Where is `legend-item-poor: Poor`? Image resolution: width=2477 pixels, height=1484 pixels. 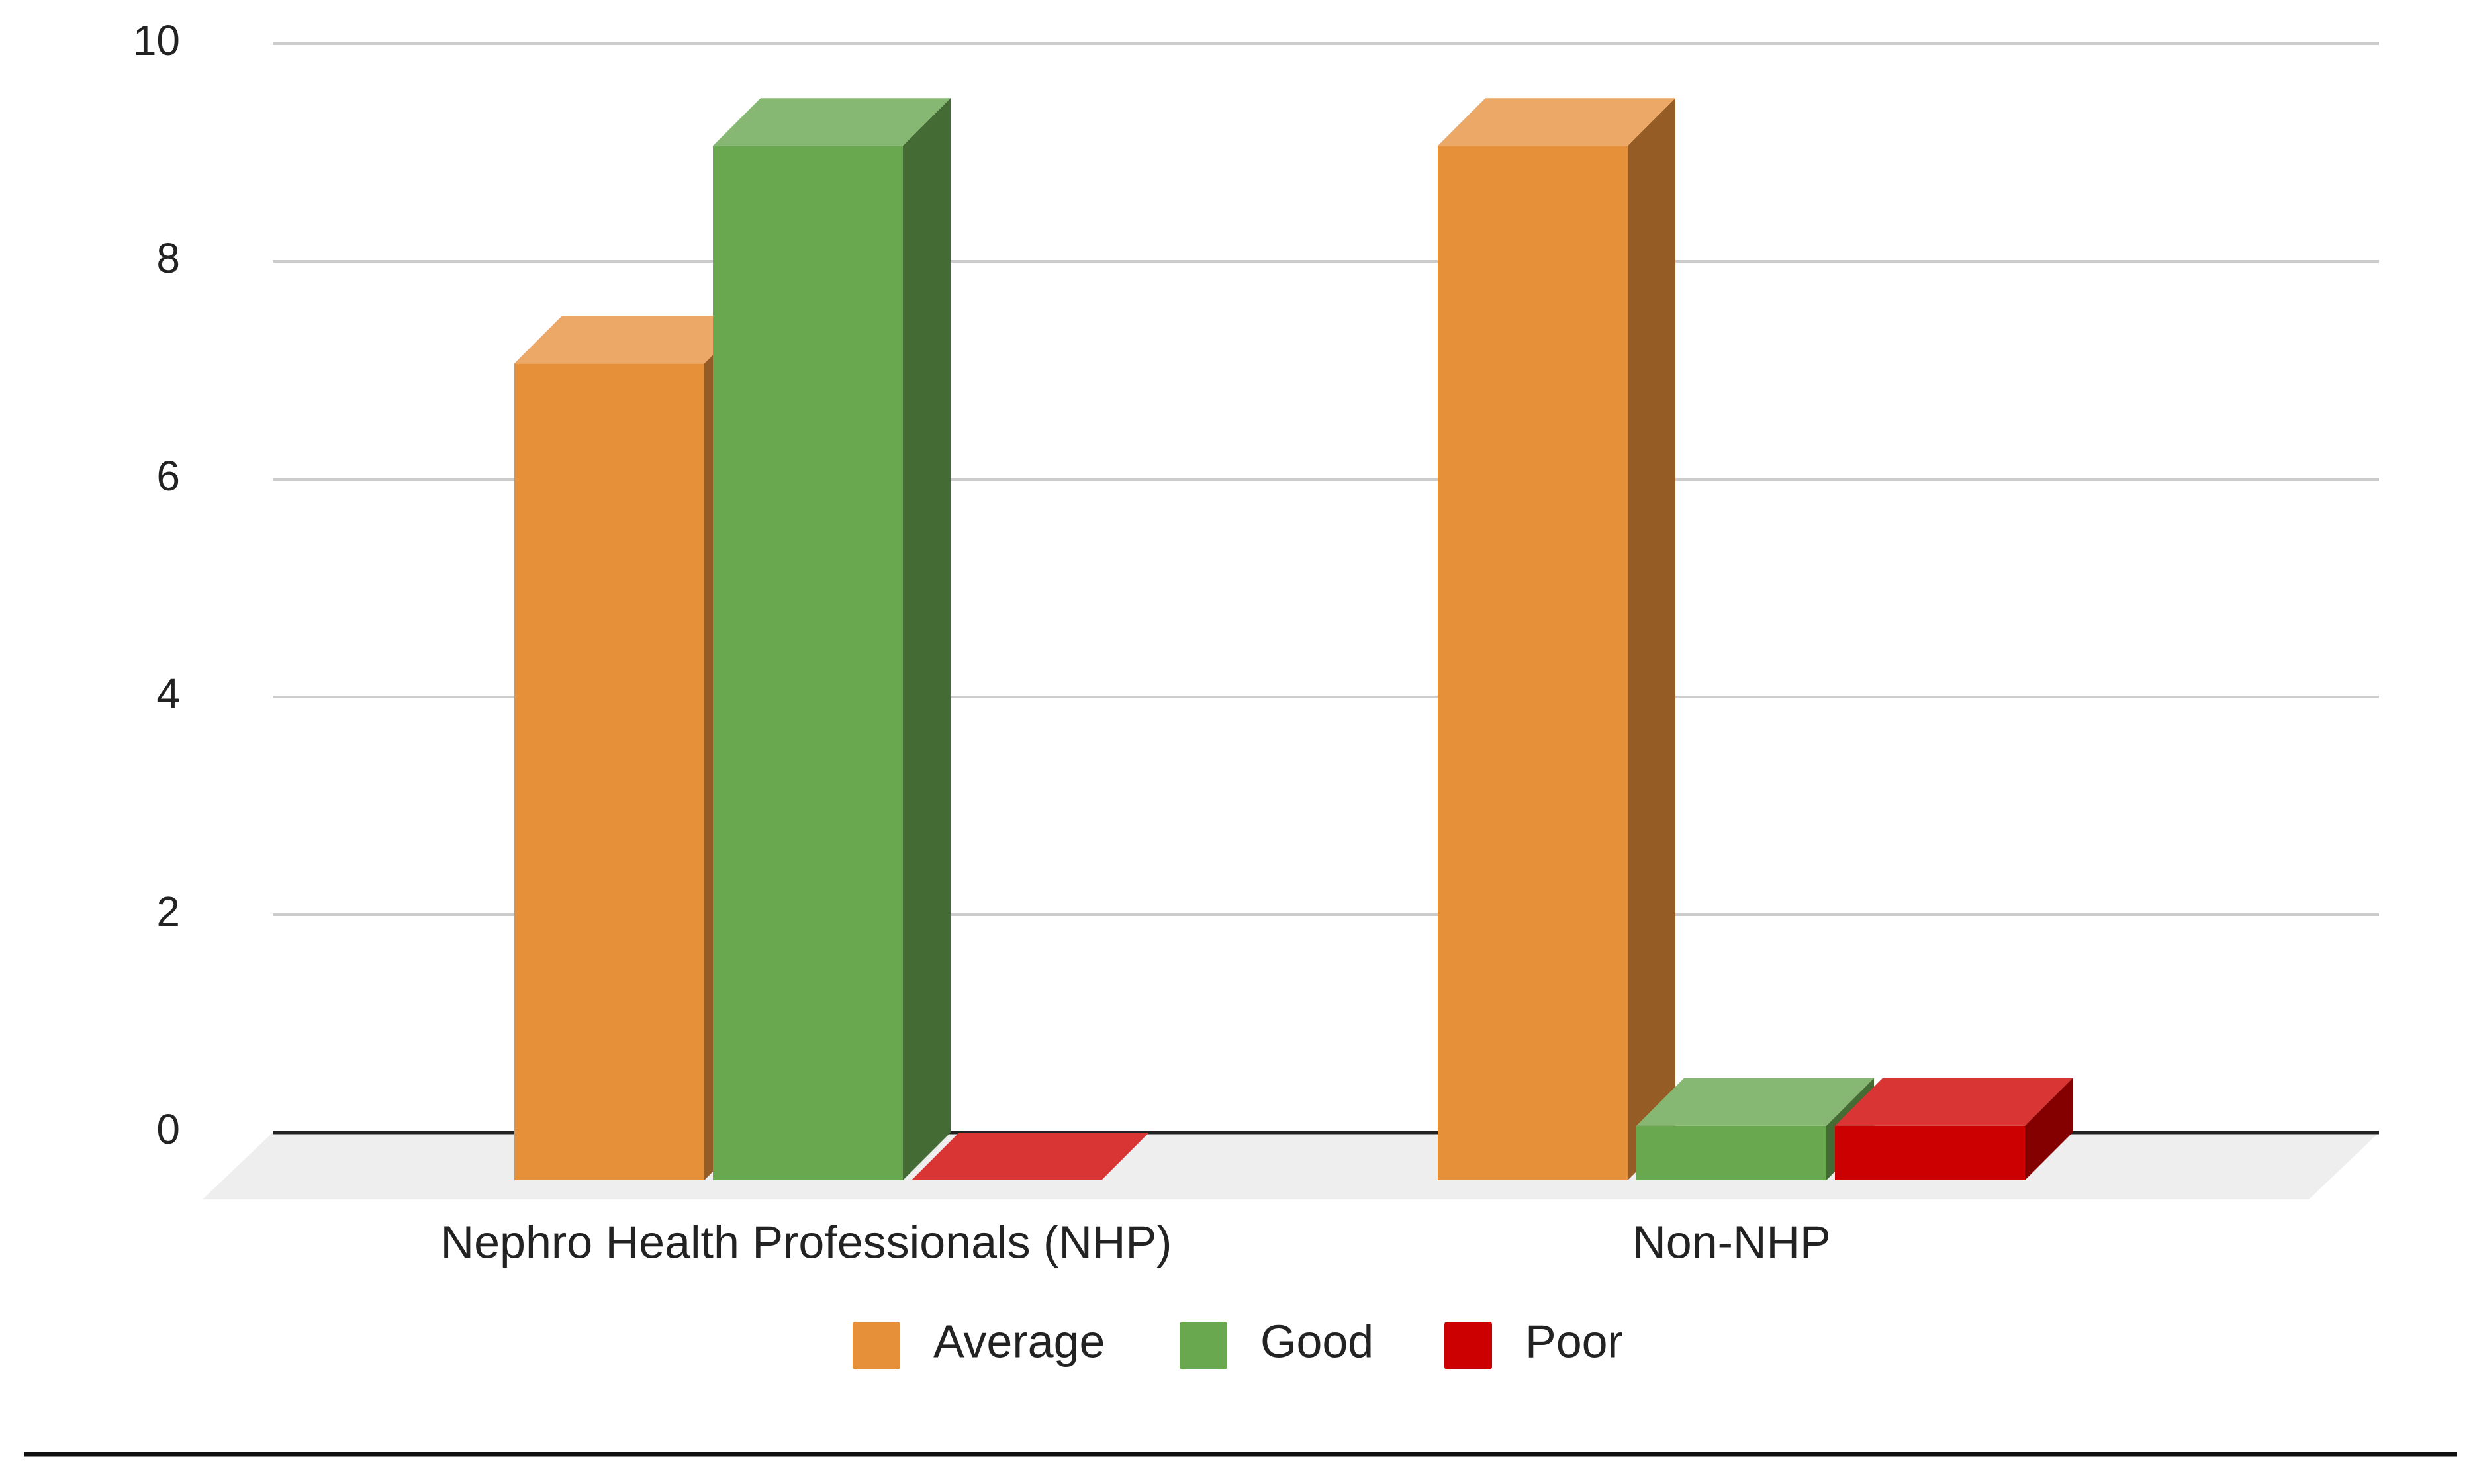 legend-item-poor: Poor is located at coordinates (1533, 1342).